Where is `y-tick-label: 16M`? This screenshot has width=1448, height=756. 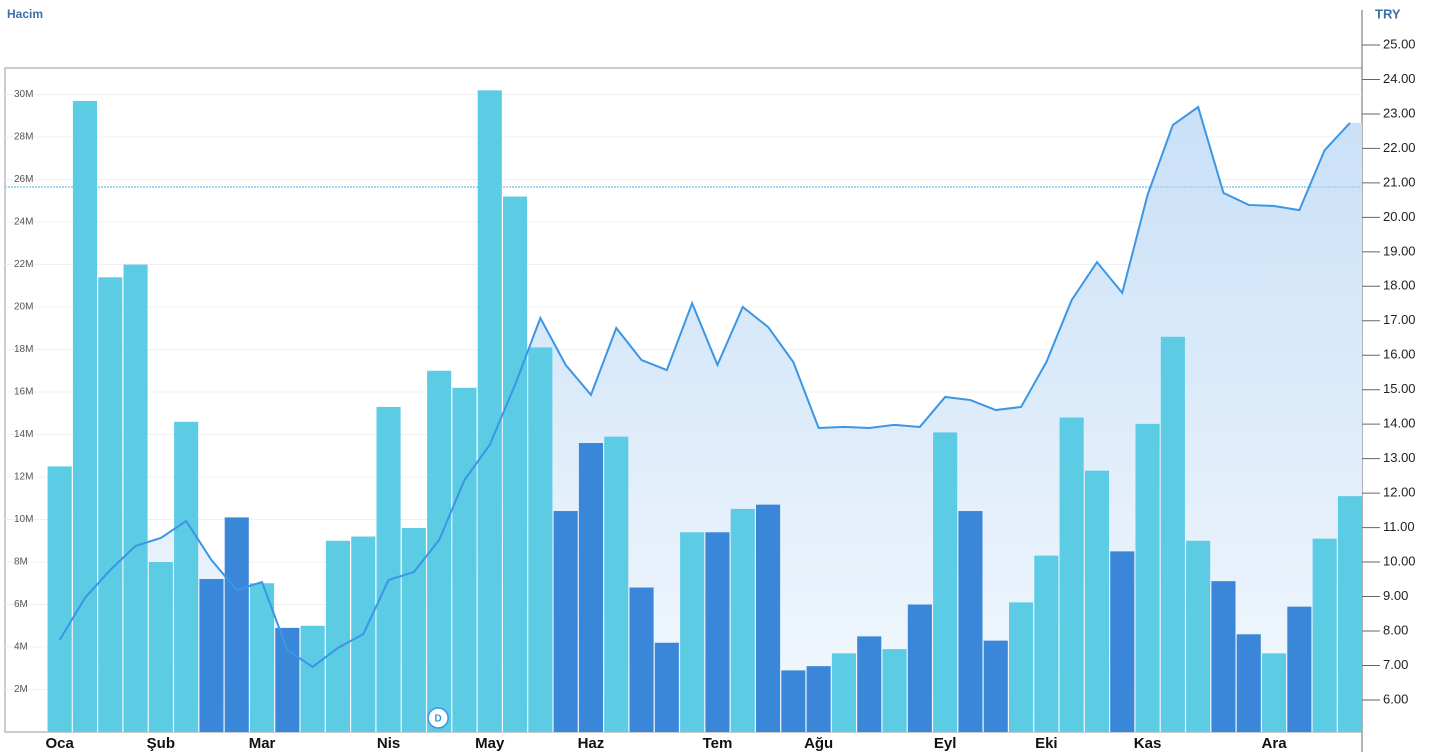
y-tick-label: 16M is located at coordinates (23, 392).